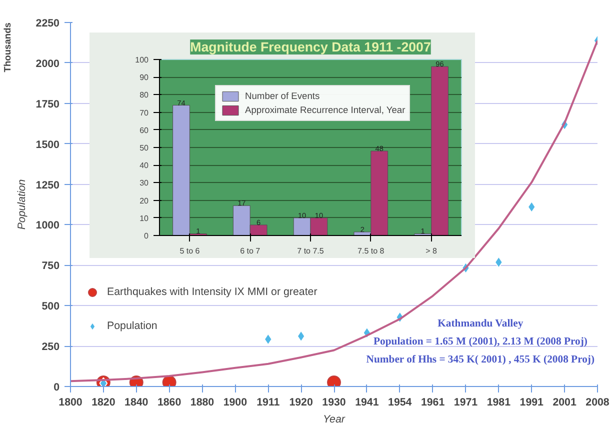 The width and height of the screenshot is (611, 428). What do you see at coordinates (145, 113) in the screenshot?
I see `y-tick-label: 70` at bounding box center [145, 113].